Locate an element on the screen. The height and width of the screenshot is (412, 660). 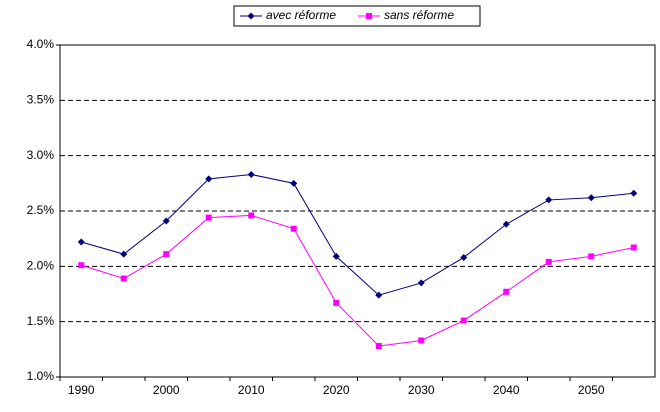
x-tick-label: 2050 is located at coordinates (591, 390).